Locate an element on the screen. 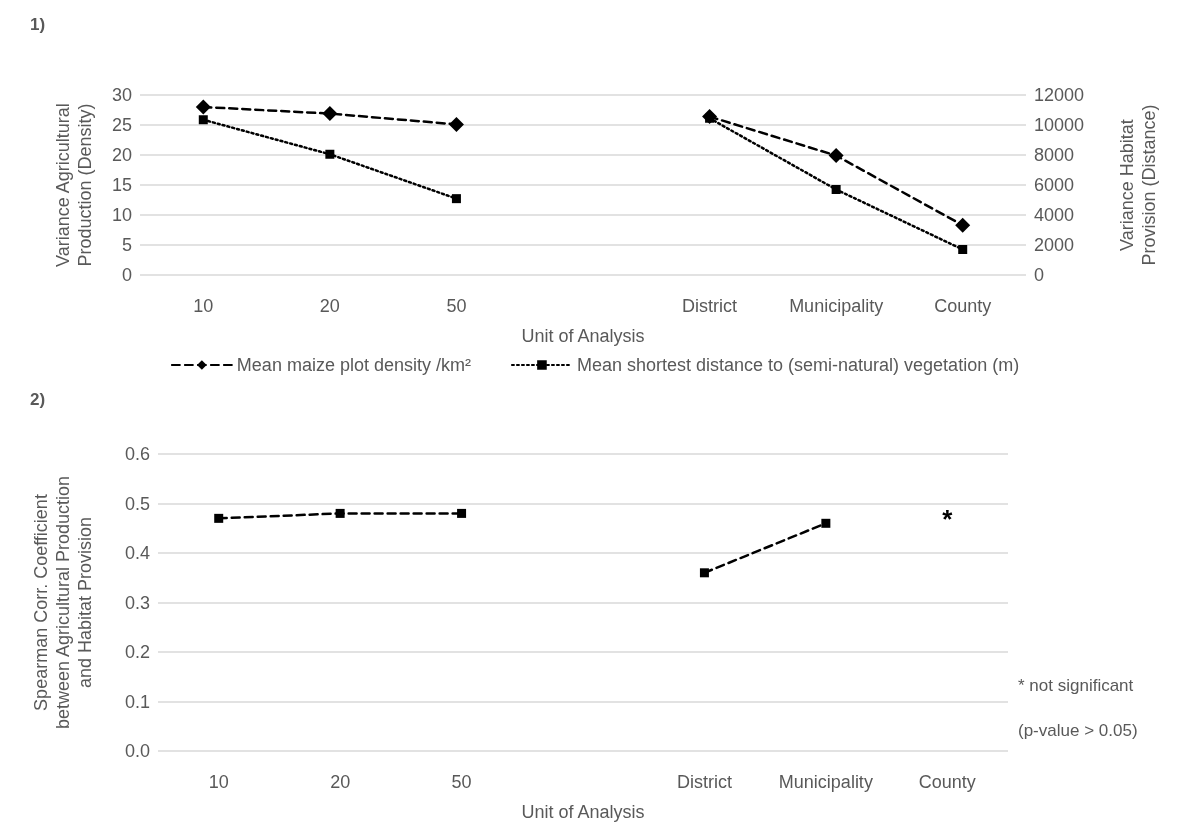 This screenshot has width=1190, height=830. legend-label: Mean shortest distance to (semi-natural) vegetation (m) is located at coordinates (798, 365).